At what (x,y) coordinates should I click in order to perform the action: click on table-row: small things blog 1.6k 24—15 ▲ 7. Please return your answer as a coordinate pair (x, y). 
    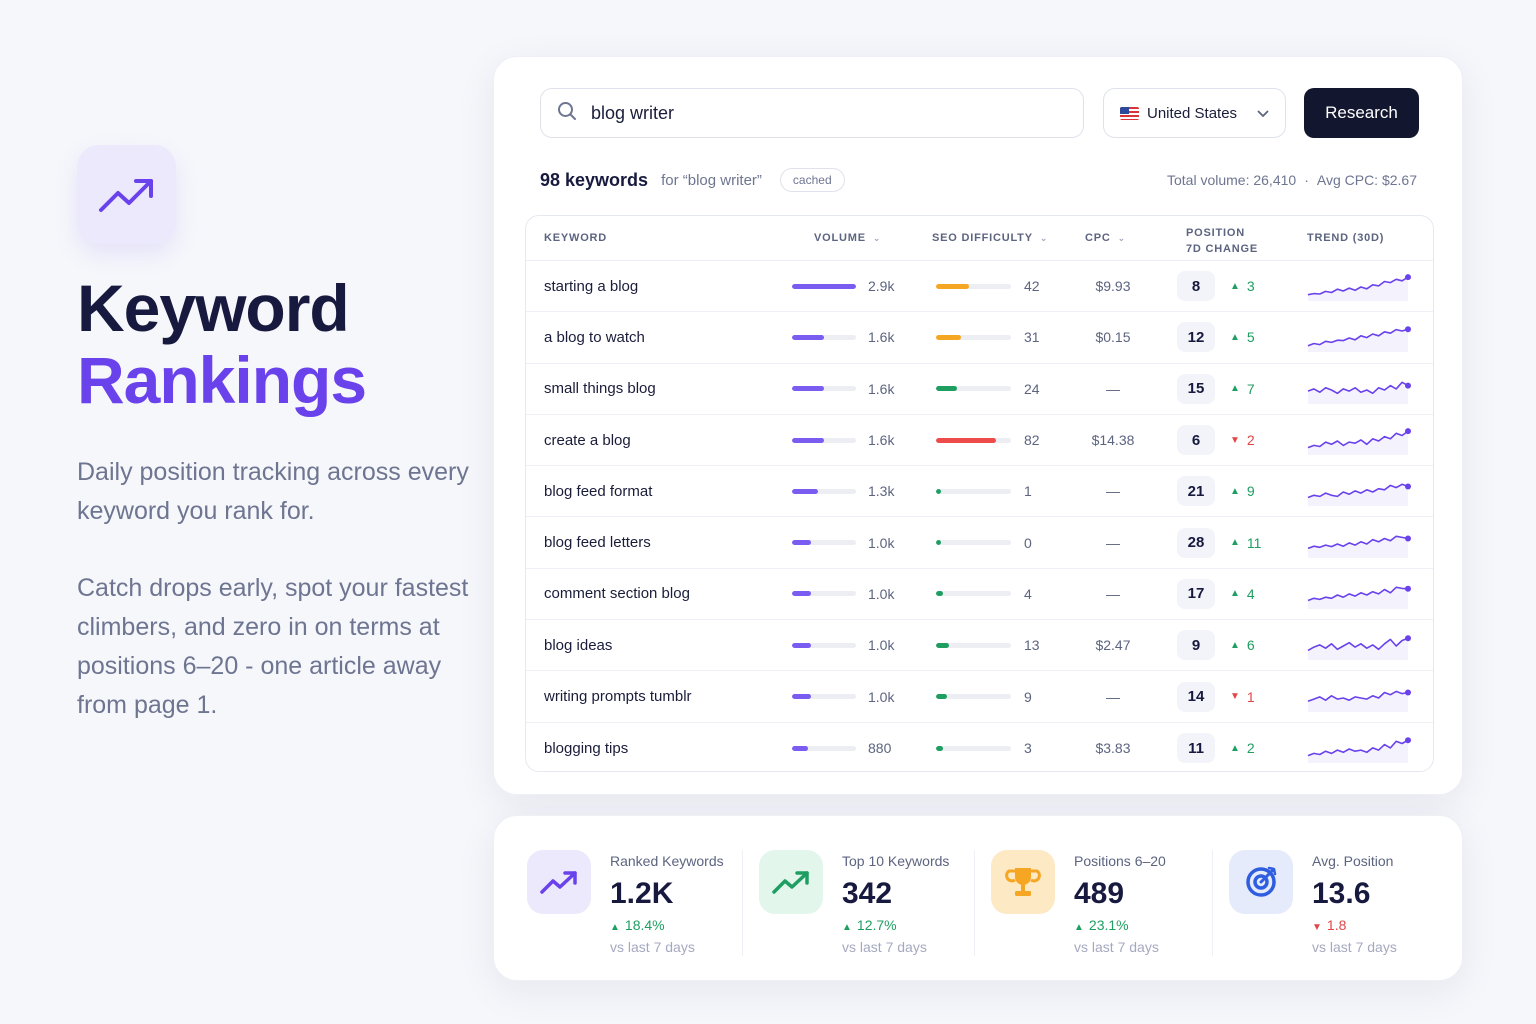
    Looking at the image, I should click on (979, 389).